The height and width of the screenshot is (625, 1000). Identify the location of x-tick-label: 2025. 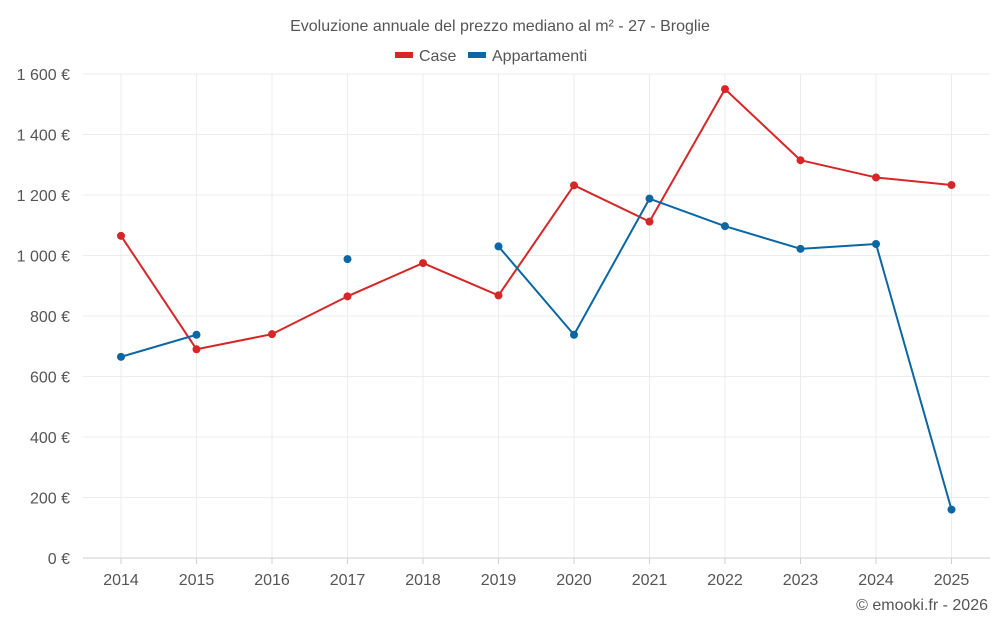
(952, 580).